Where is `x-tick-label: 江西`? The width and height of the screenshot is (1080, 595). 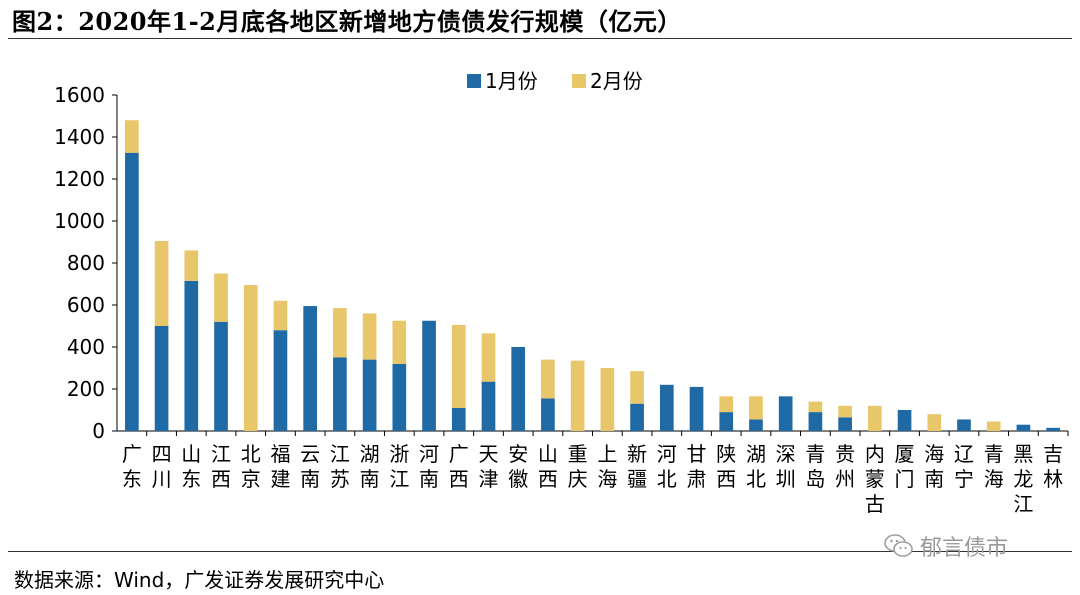
x-tick-label: 江西 is located at coordinates (221, 466).